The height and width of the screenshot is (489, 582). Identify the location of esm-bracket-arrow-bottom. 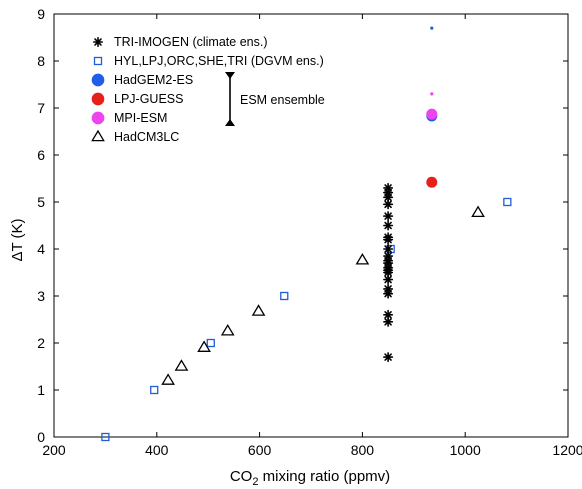
(230, 122).